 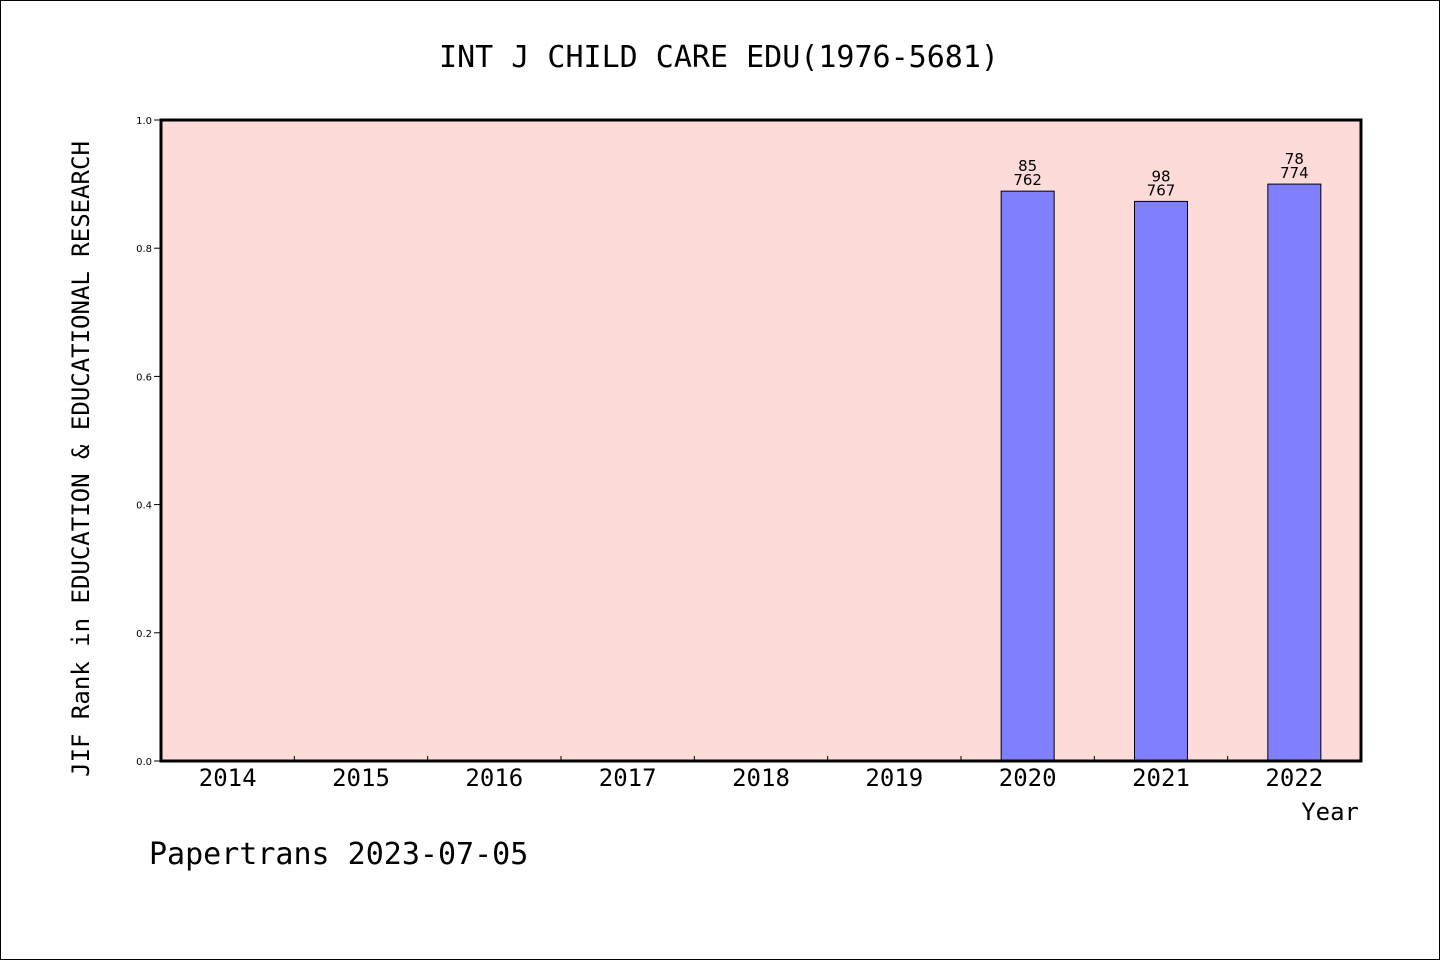 I want to click on y-tick-label: 0.2, so click(x=144, y=634).